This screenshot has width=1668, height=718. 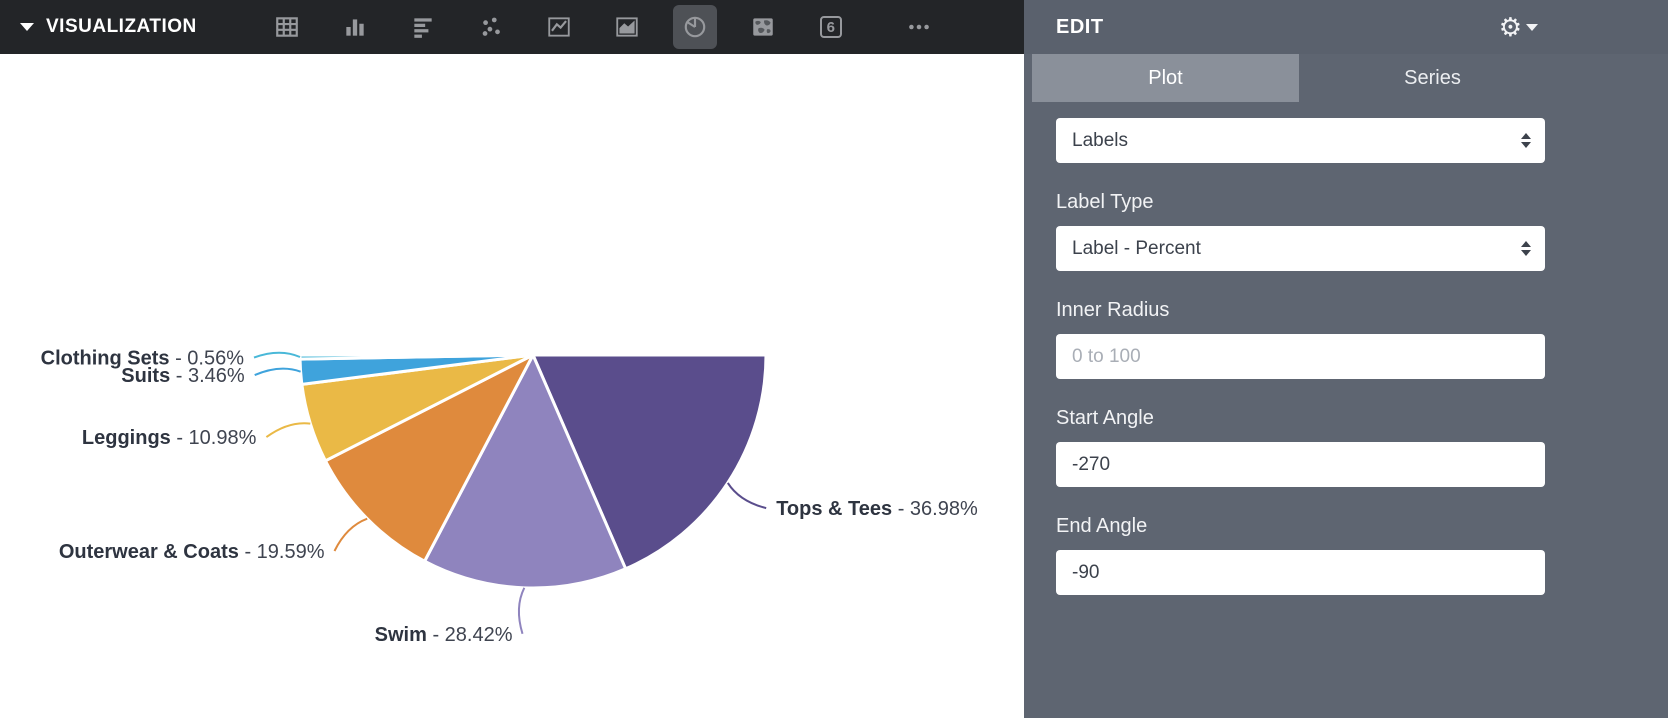 What do you see at coordinates (121, 26) in the screenshot?
I see `toolbar-title: VISUALIZATION` at bounding box center [121, 26].